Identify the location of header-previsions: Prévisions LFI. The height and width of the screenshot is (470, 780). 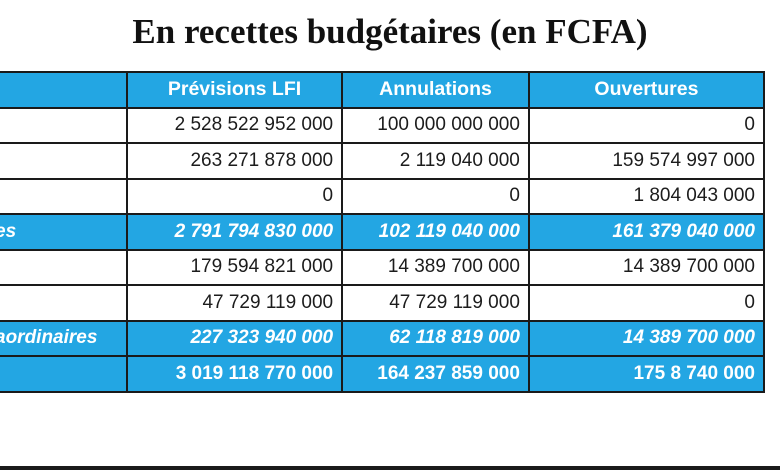
(234, 90).